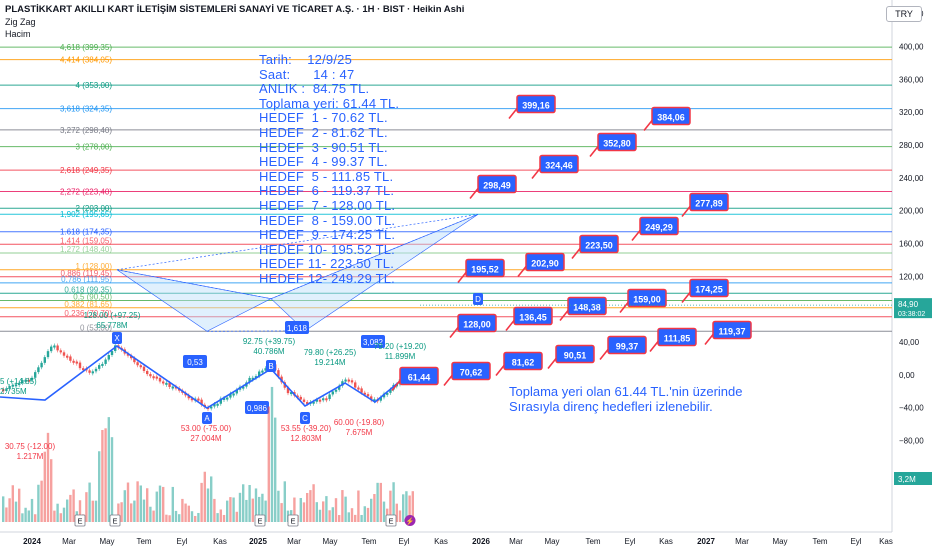 The width and height of the screenshot is (932, 550). I want to click on x-tick-label: Mar, so click(516, 541).